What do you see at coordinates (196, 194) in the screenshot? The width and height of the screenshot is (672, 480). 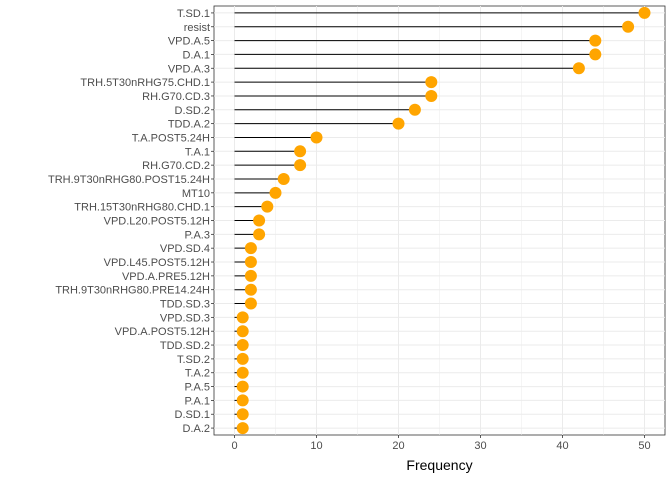 I see `y-tick-label: MT10` at bounding box center [196, 194].